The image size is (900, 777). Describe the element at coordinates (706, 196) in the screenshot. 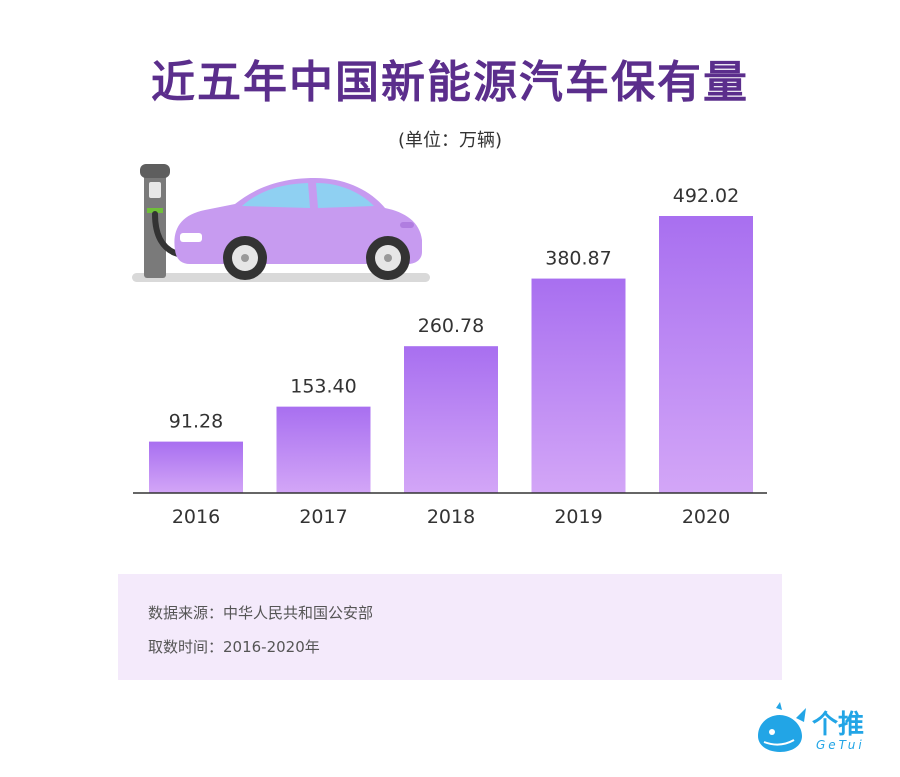

I see `bar-value-label: 492.02` at that location.